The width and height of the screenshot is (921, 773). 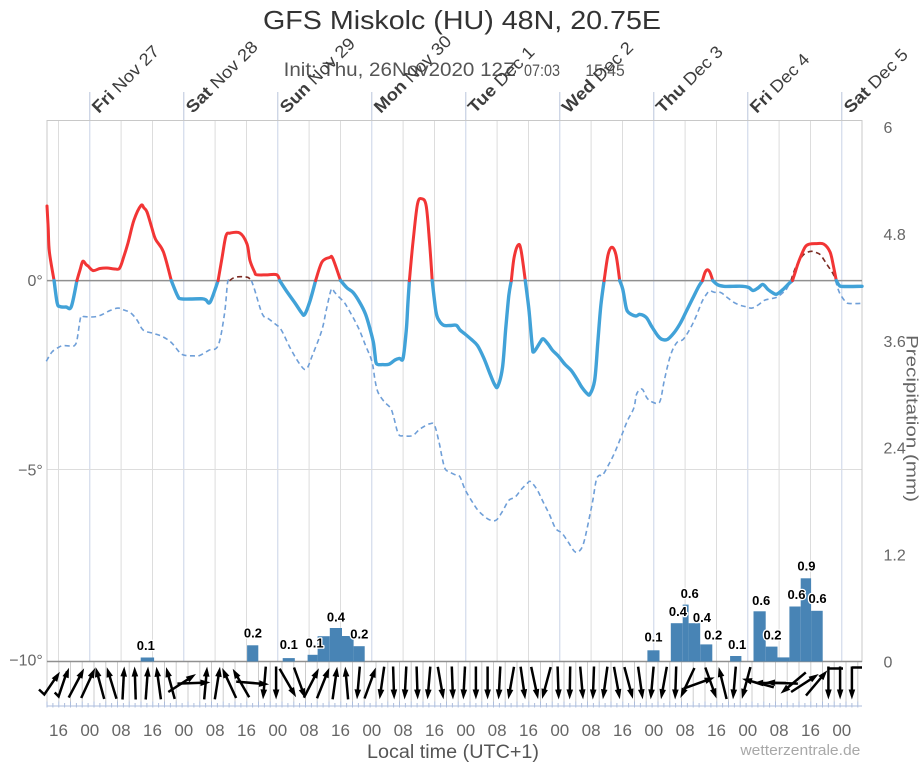 What do you see at coordinates (888, 128) in the screenshot?
I see `svg-text: 6` at bounding box center [888, 128].